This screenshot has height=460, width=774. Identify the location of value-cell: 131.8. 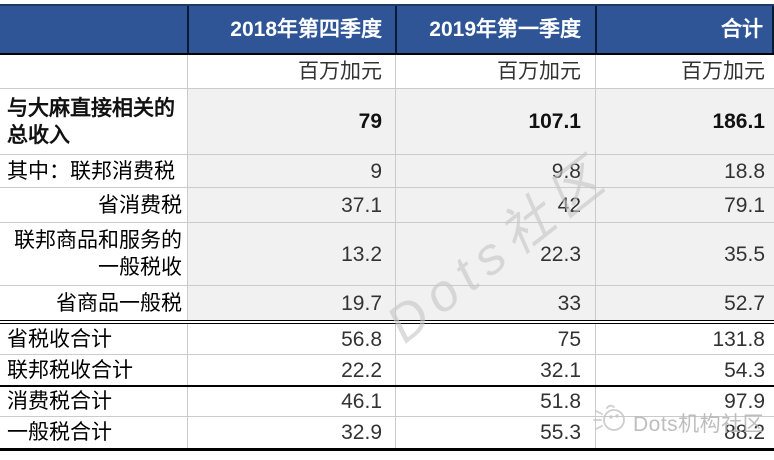
(684, 339).